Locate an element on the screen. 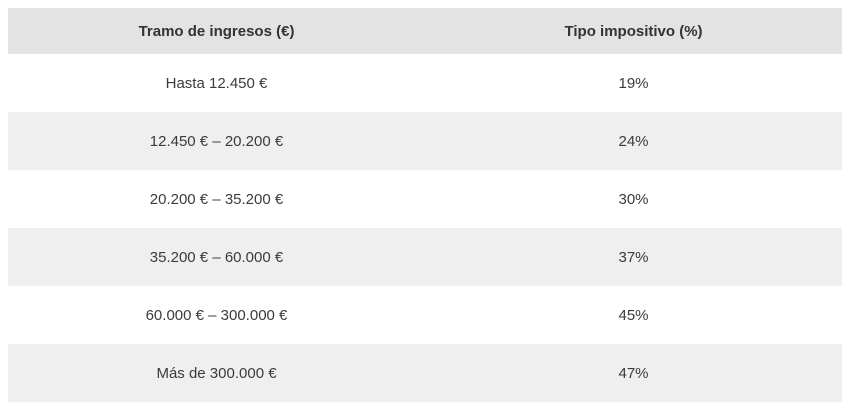 The image size is (850, 417). table-row: 20.200 € – 35.200 € 30% is located at coordinates (425, 199).